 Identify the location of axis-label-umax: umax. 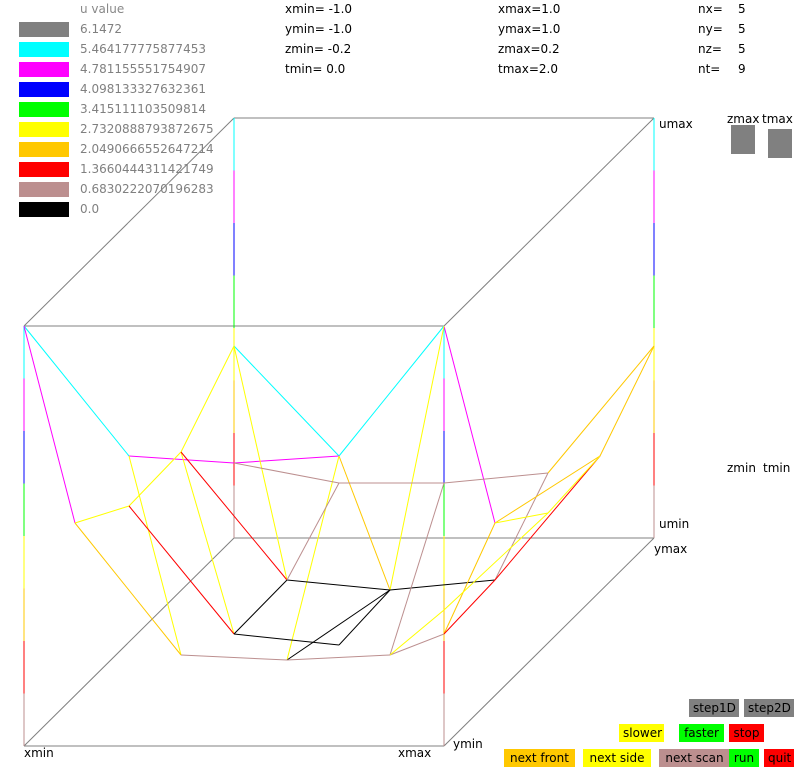
(676, 124).